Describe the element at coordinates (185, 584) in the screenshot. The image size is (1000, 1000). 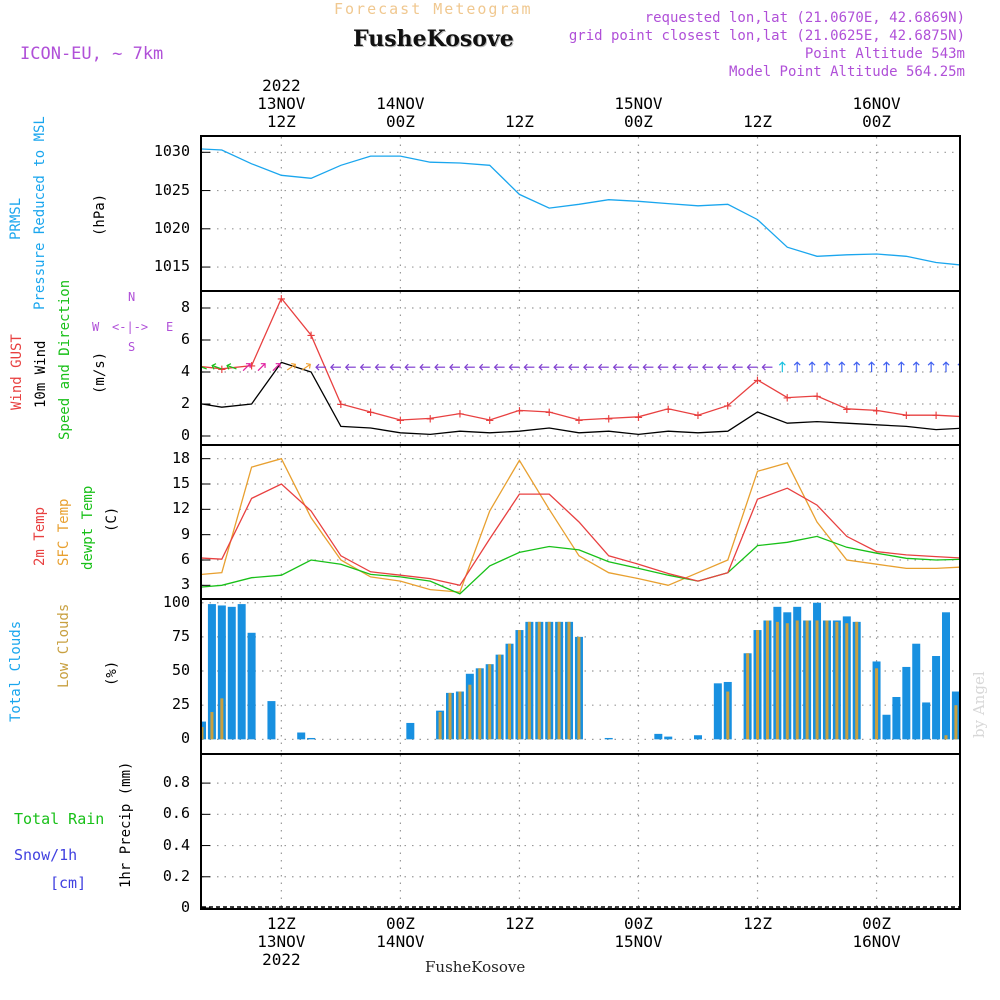
I see `y-tick-label: 3` at that location.